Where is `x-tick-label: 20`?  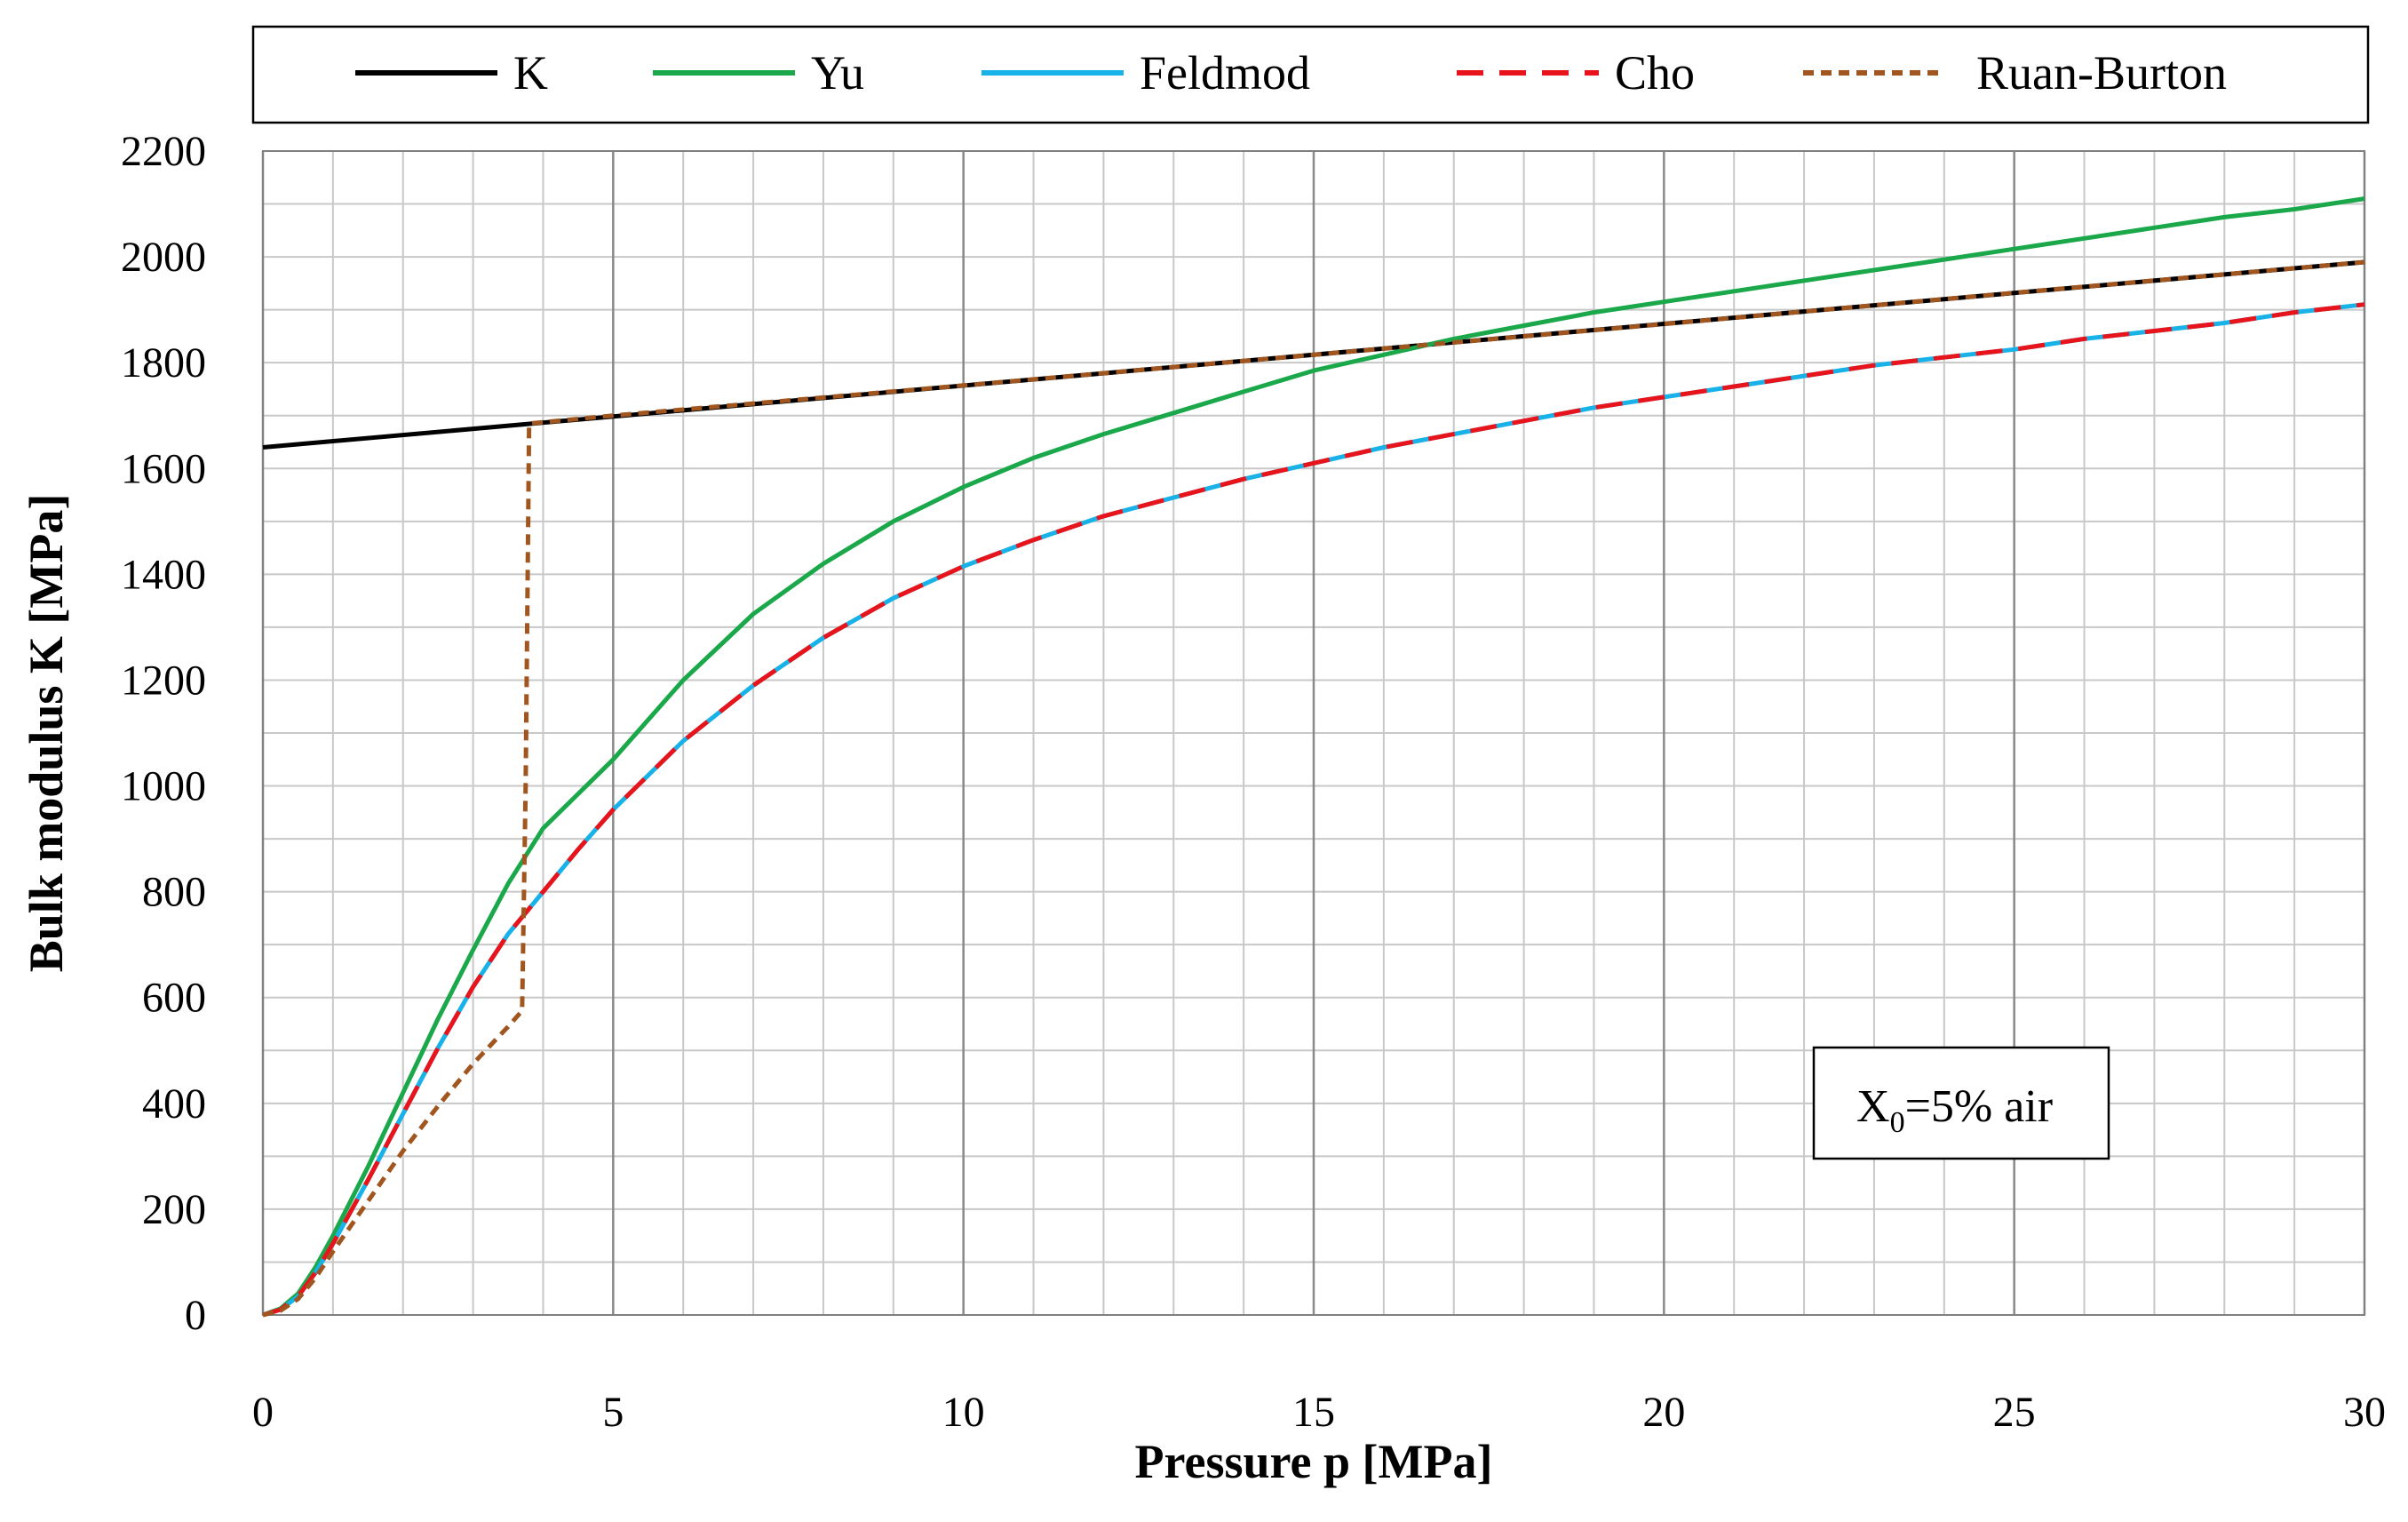 x-tick-label: 20 is located at coordinates (1663, 1412).